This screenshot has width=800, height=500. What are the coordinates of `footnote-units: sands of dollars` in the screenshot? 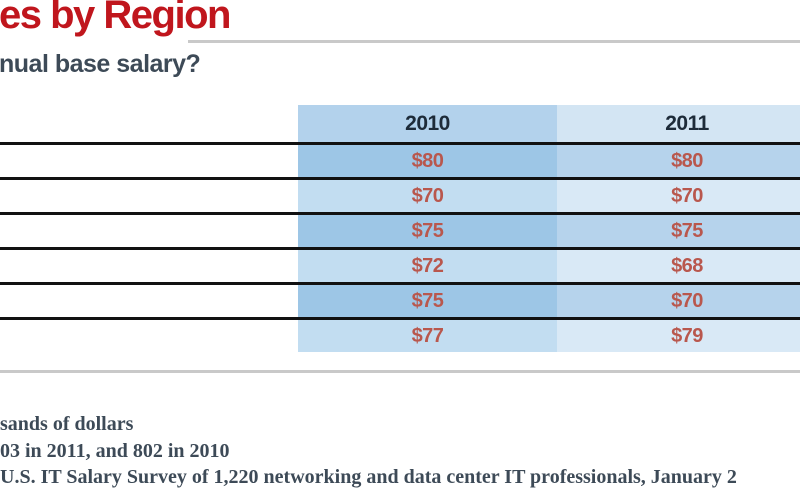 It's located at (67, 424).